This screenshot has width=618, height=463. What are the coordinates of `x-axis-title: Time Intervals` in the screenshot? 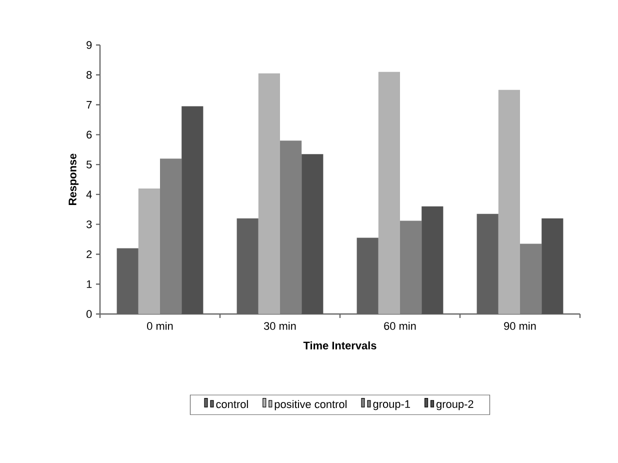 It's located at (339, 345).